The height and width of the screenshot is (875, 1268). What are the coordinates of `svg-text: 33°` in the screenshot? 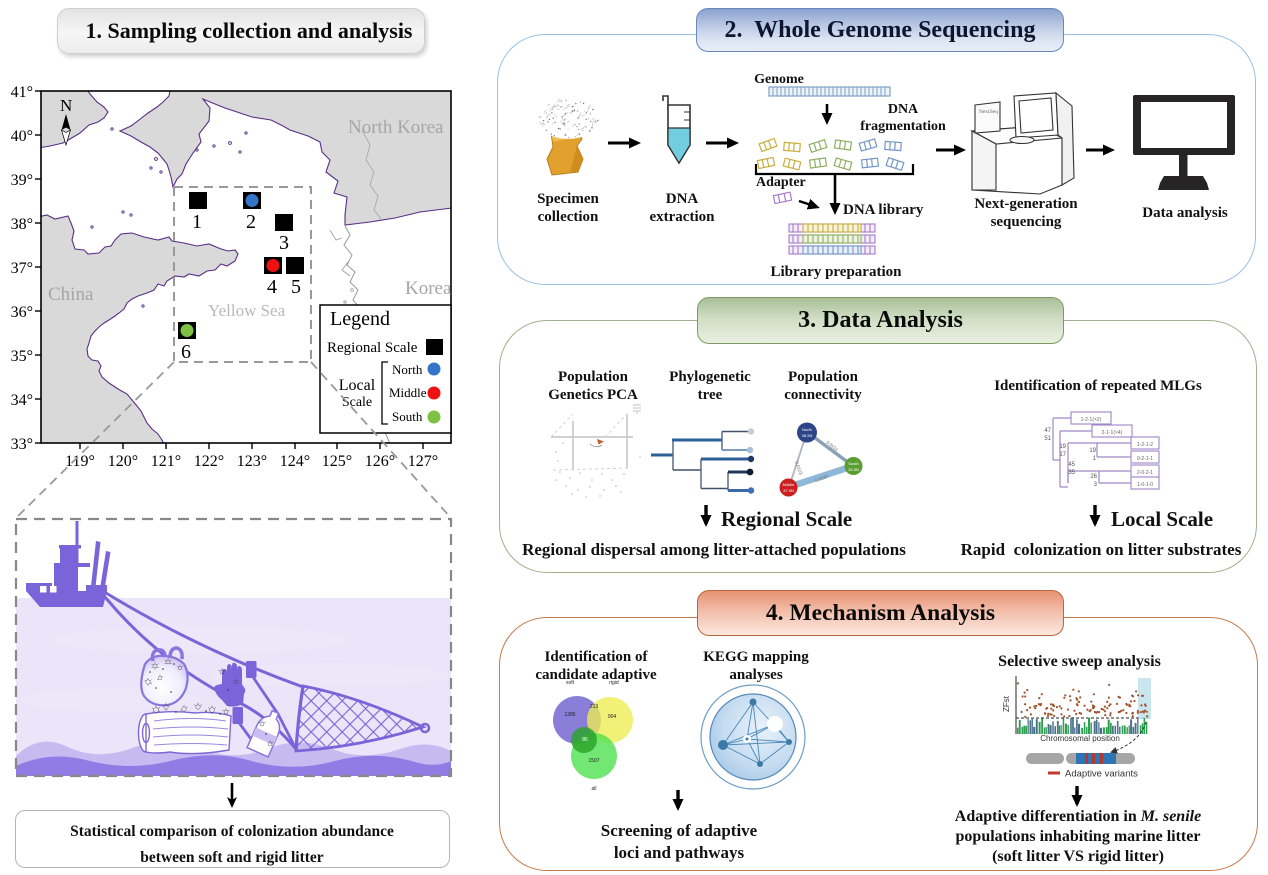 It's located at (22, 444).